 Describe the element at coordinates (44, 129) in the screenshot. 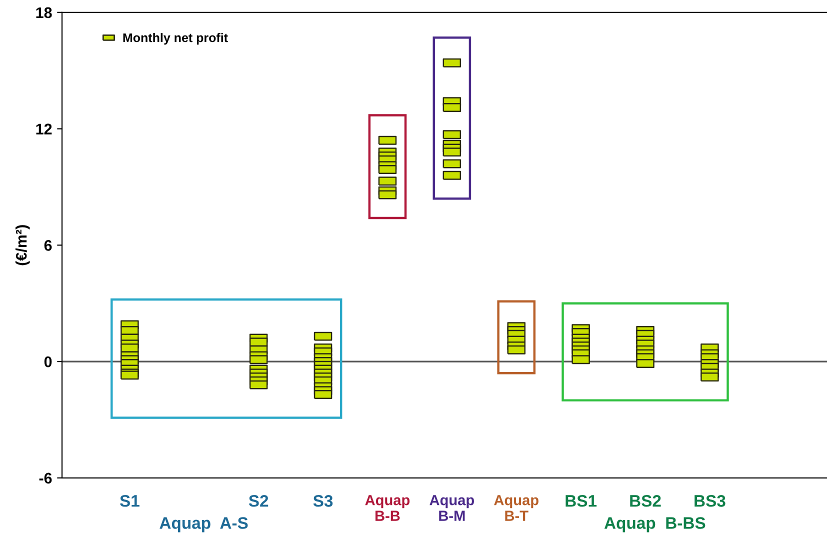

I see `y-tick-label: 12` at that location.